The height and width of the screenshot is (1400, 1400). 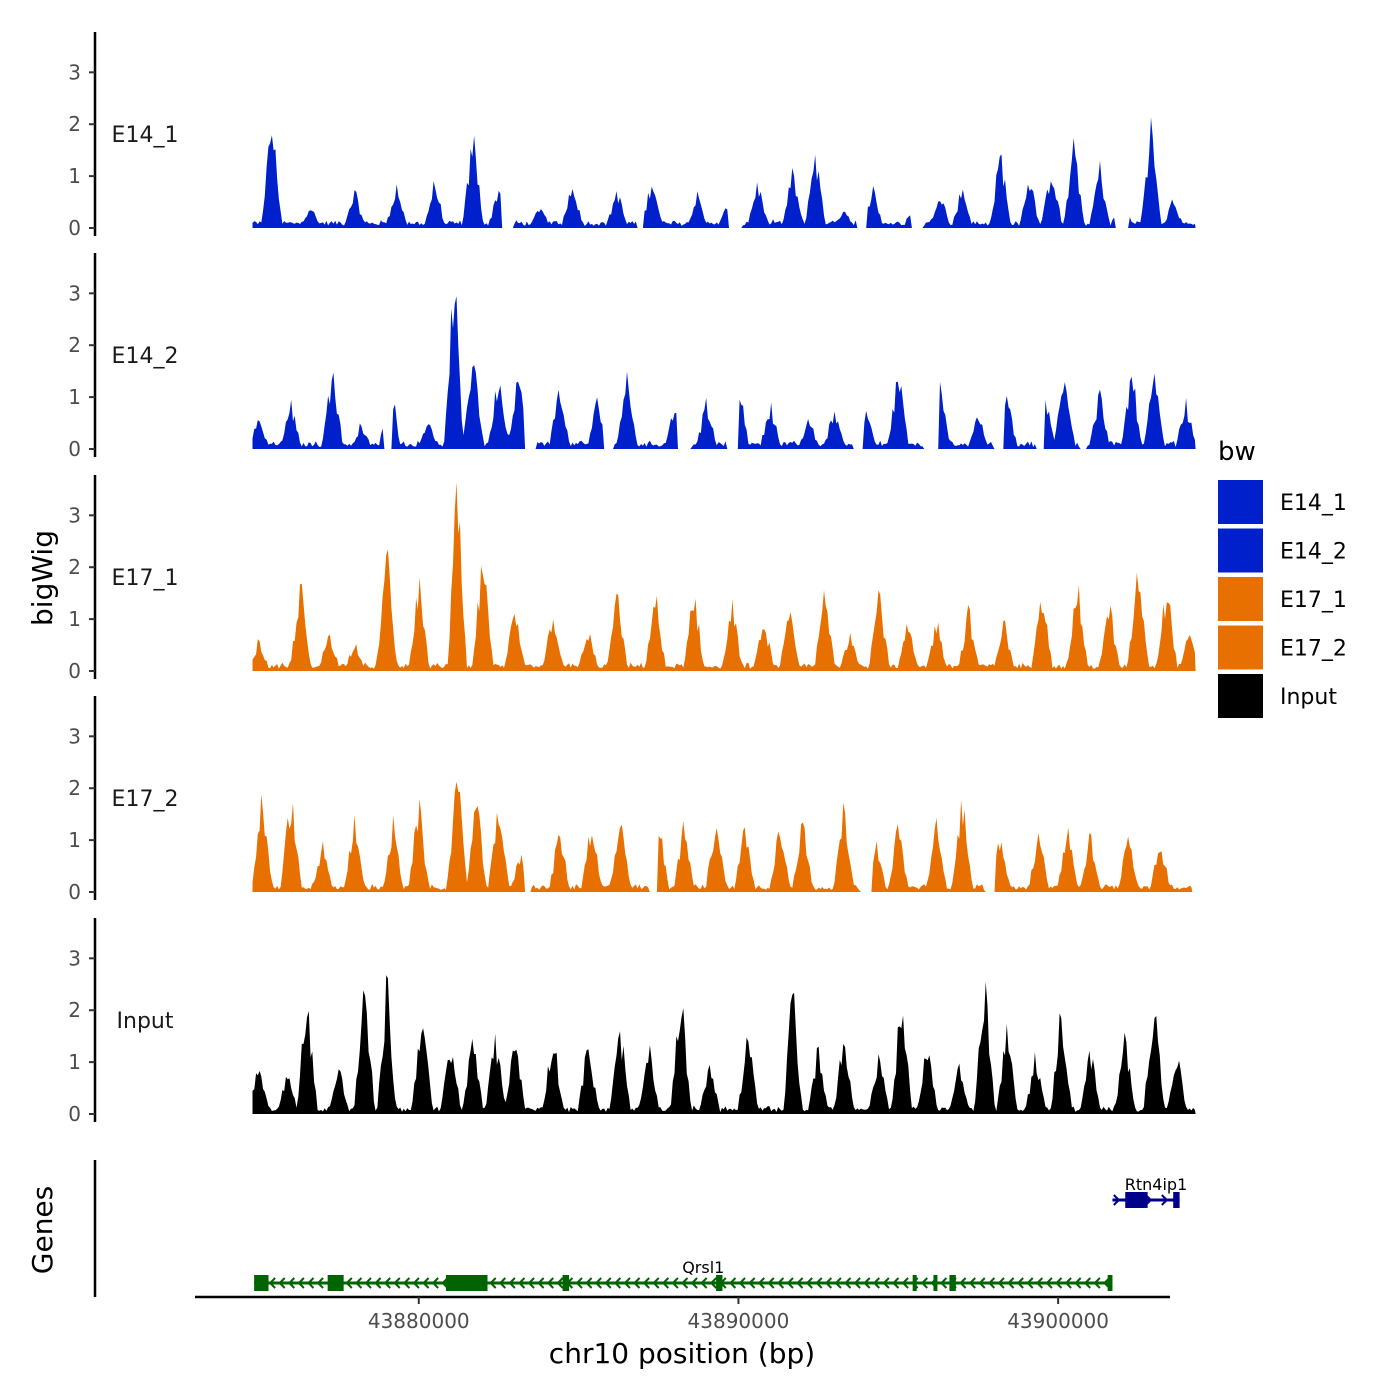 What do you see at coordinates (724, 1044) in the screenshot?
I see `signal-area-input` at bounding box center [724, 1044].